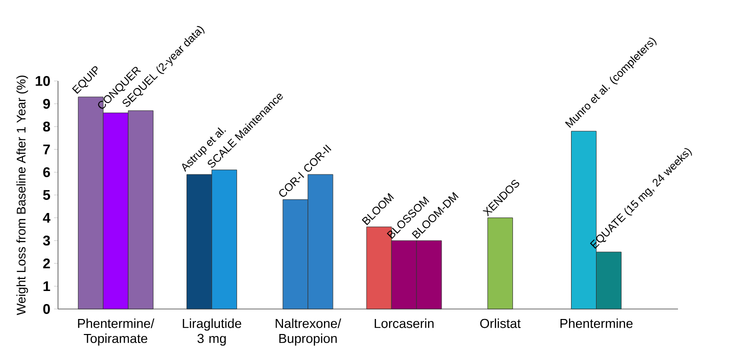 The width and height of the screenshot is (745, 355). Describe the element at coordinates (46, 263) in the screenshot. I see `y-tick-label: 2` at that location.